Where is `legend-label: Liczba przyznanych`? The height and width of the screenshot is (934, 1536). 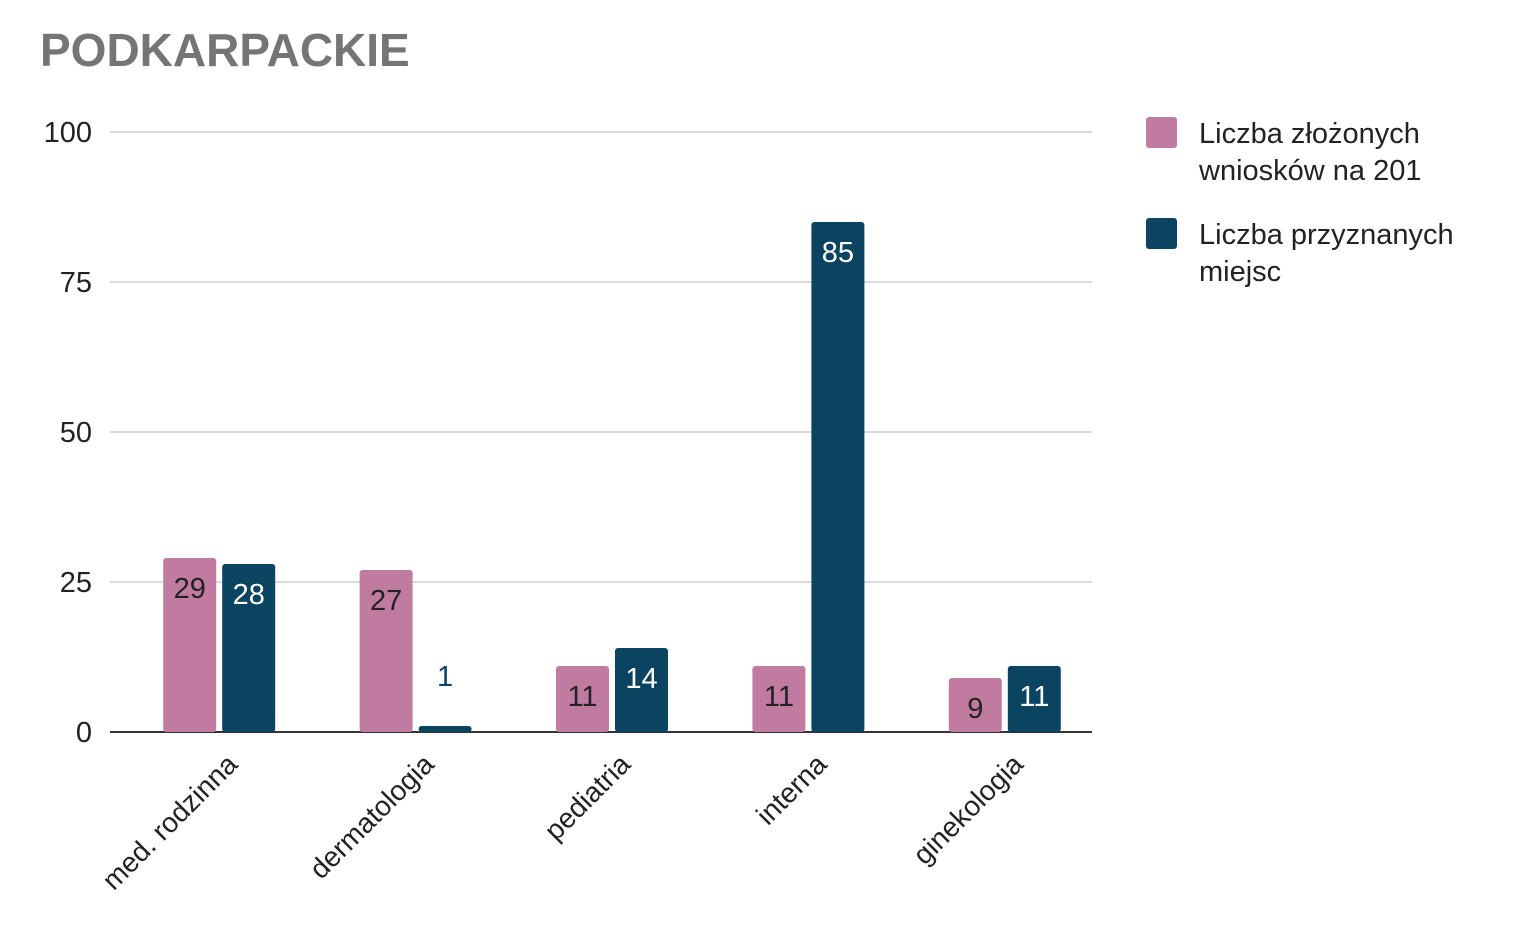
legend-label: Liczba przyznanych is located at coordinates (1326, 235).